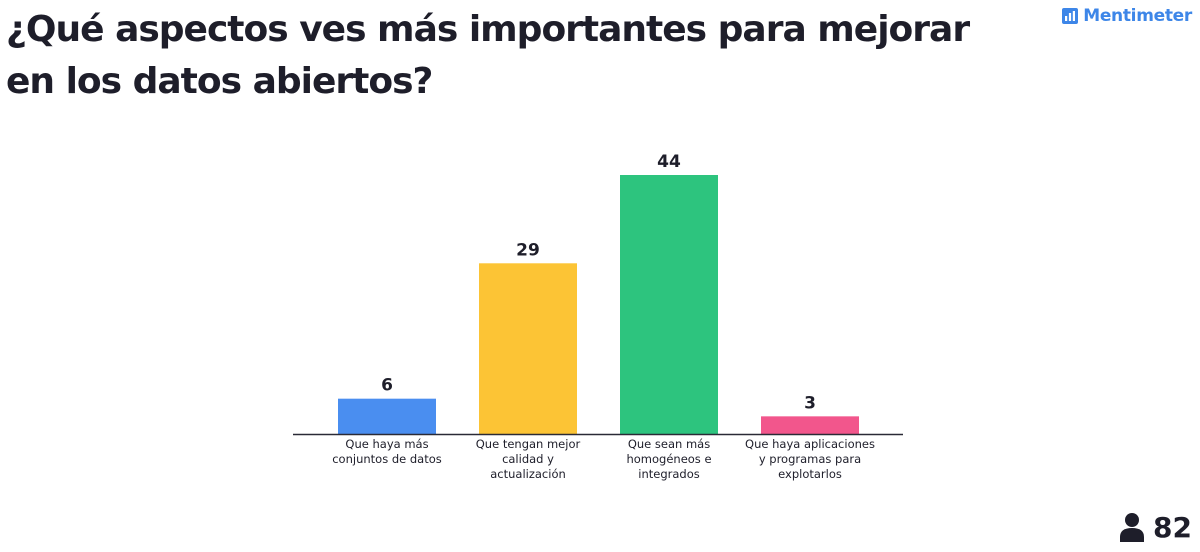 The height and width of the screenshot is (552, 1200). Describe the element at coordinates (1137, 16) in the screenshot. I see `brand-name: Mentimeter` at that location.